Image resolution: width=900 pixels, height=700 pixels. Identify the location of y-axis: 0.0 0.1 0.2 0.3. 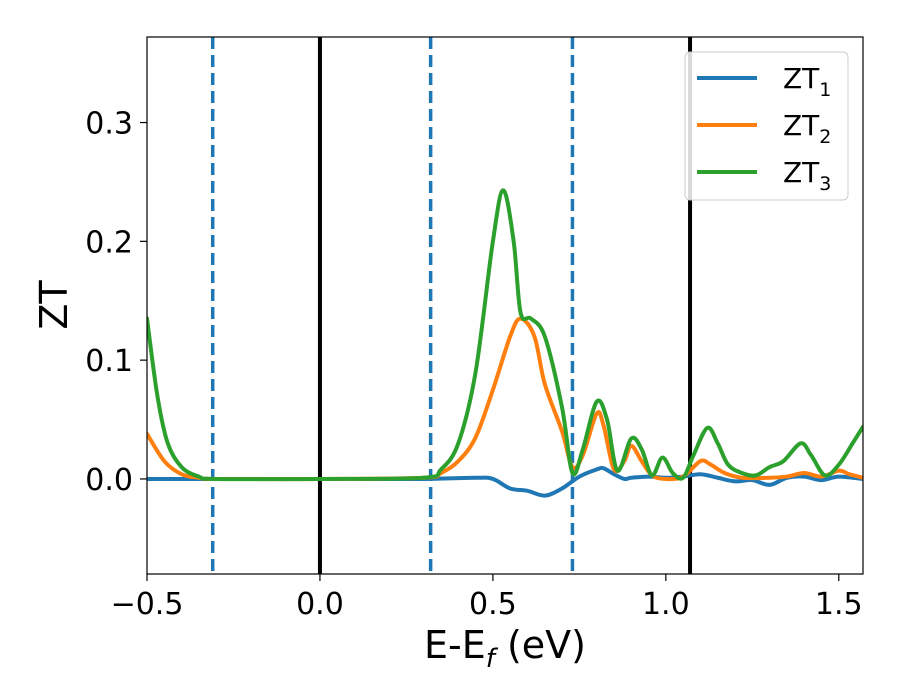
(116, 302).